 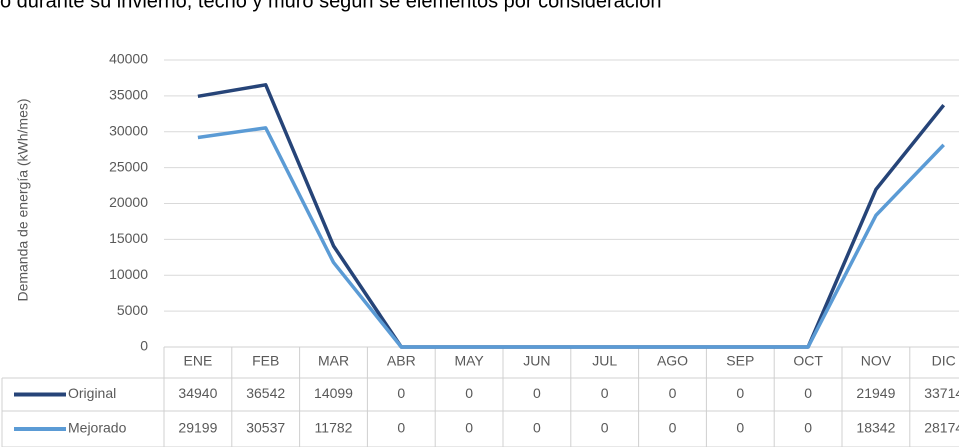 What do you see at coordinates (198, 361) in the screenshot?
I see `x-tick-label: ENE` at bounding box center [198, 361].